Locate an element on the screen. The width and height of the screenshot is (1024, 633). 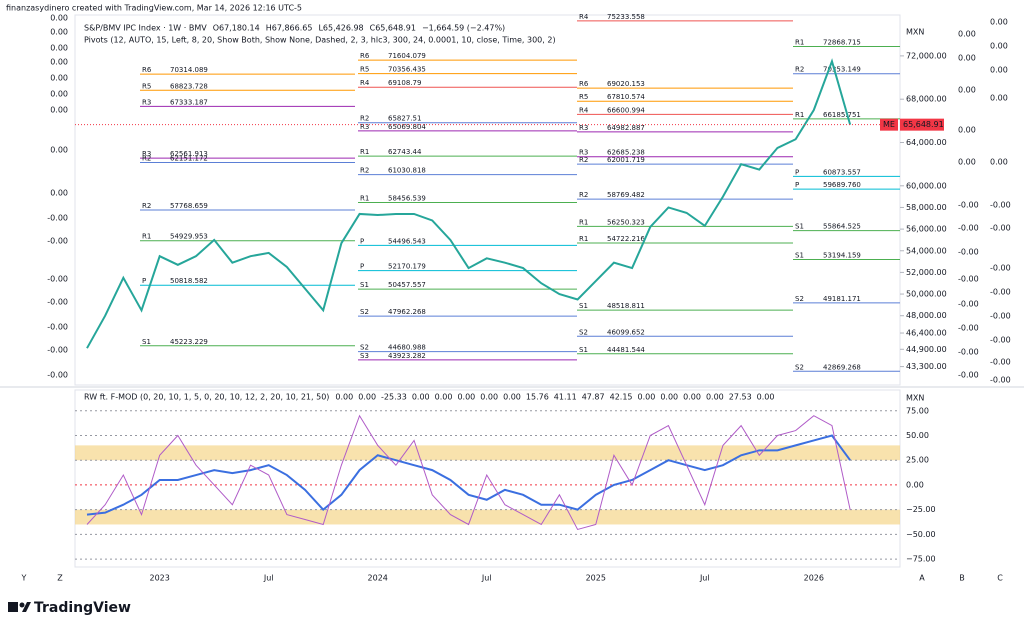
pivot-value: 70353.149 is located at coordinates (842, 70).